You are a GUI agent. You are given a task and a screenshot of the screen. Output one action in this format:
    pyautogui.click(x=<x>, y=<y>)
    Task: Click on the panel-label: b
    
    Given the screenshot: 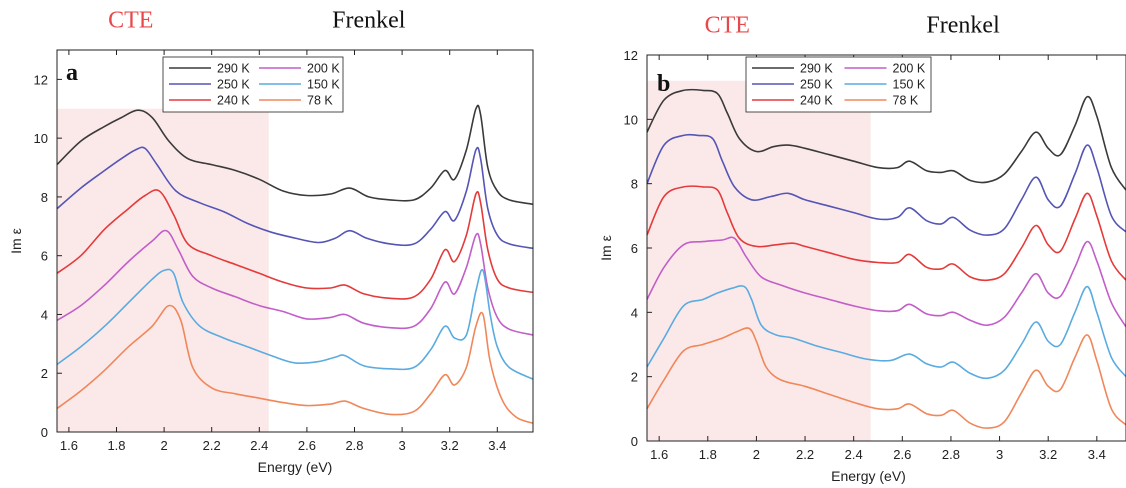 What is the action you would take?
    pyautogui.click(x=663, y=84)
    